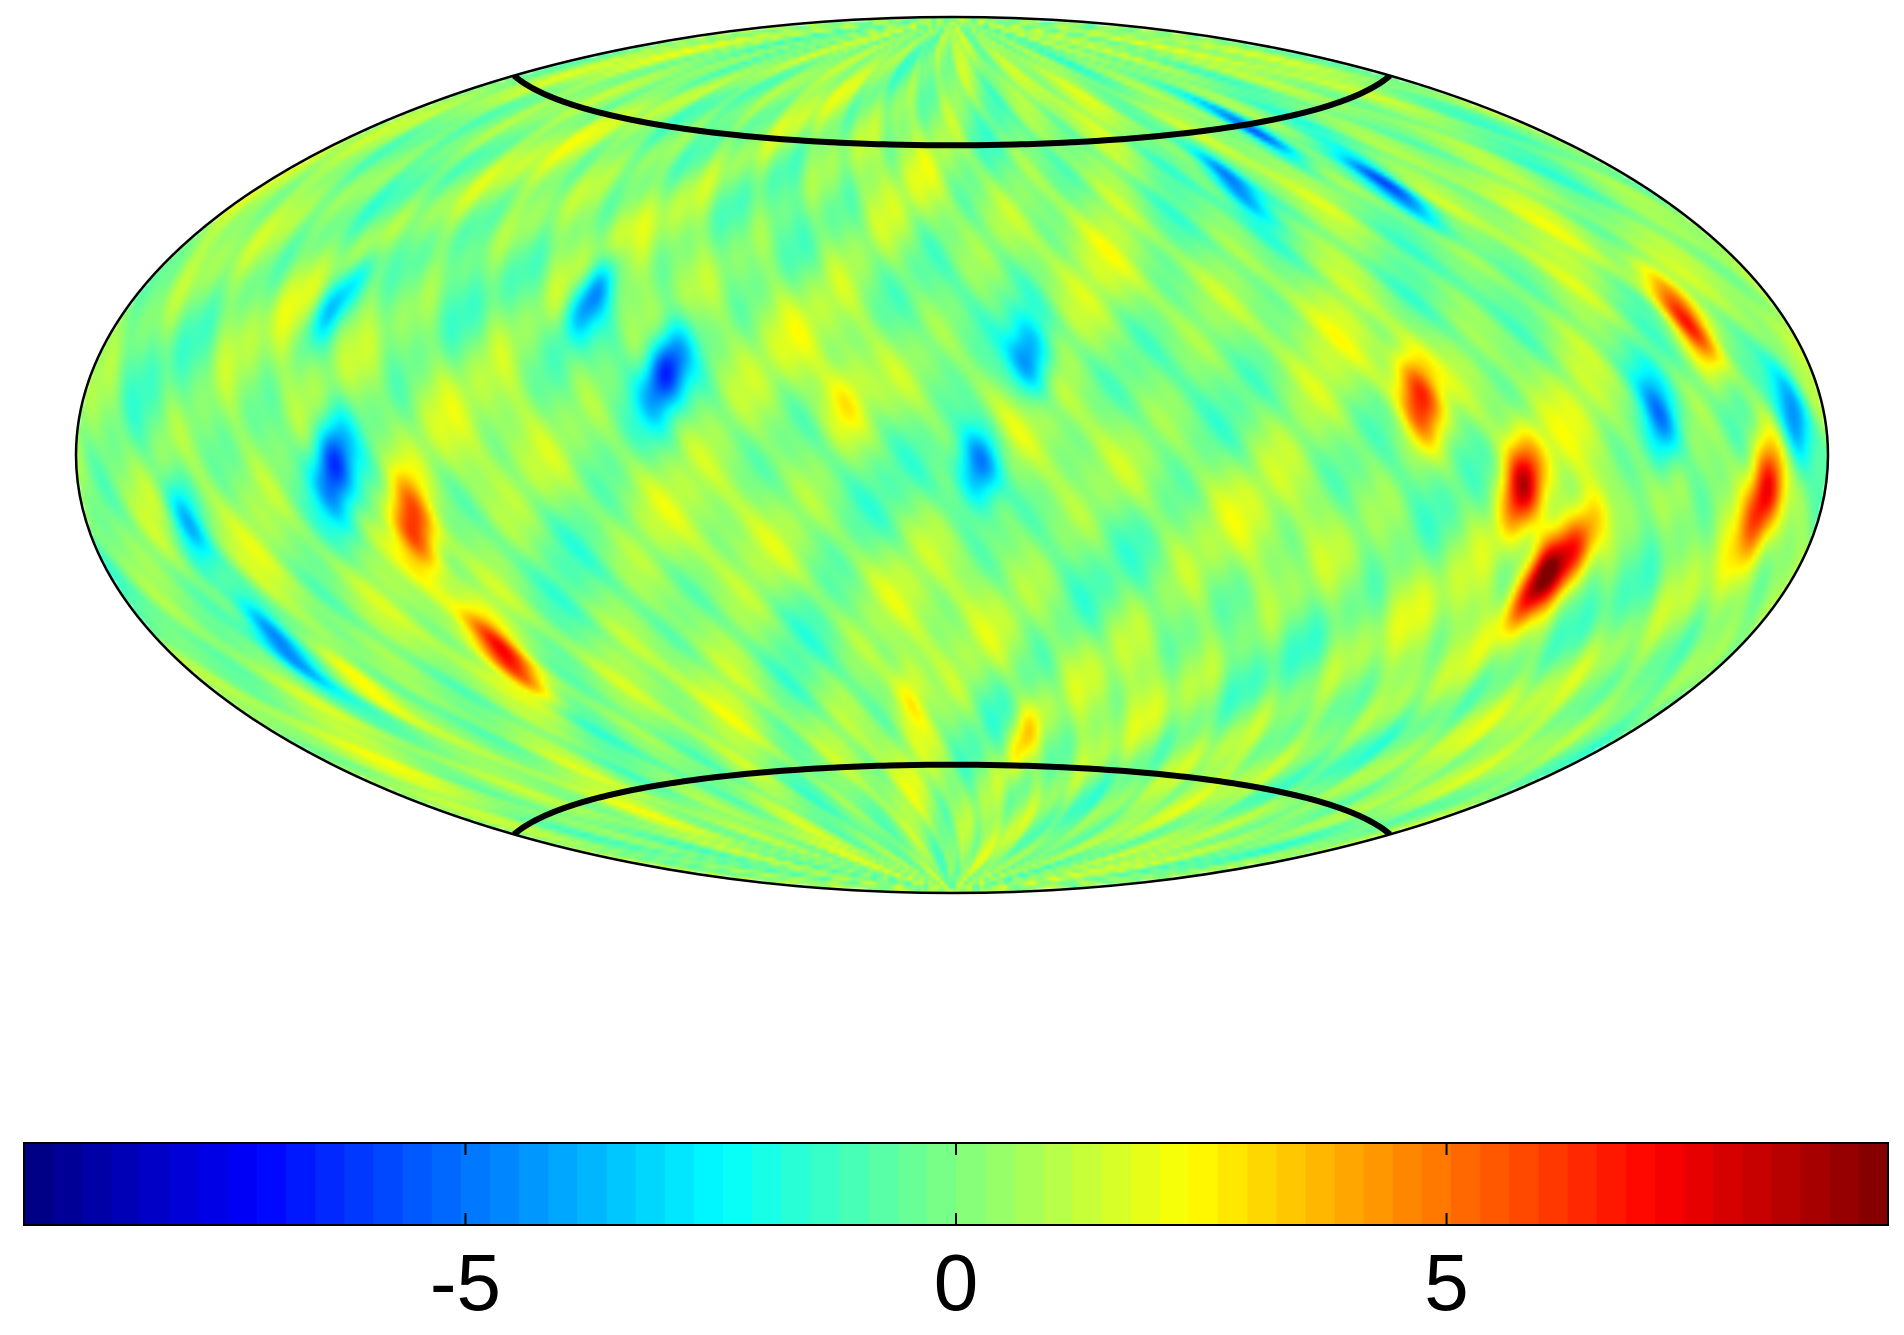  What do you see at coordinates (952, 799) in the screenshot?
I see `latitude-circle-south` at bounding box center [952, 799].